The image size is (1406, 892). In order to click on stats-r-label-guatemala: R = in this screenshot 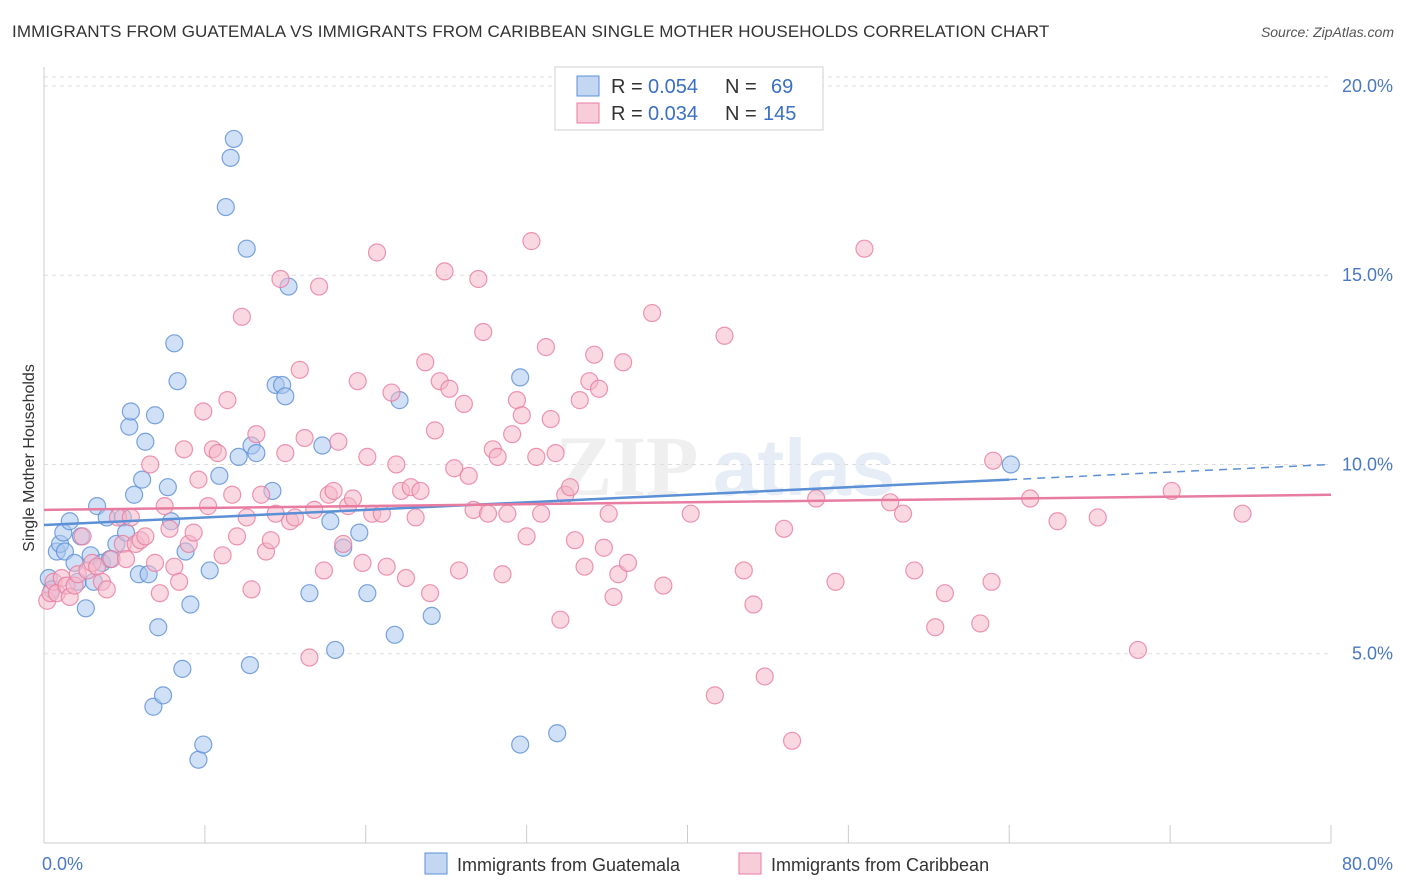, I will do `click(627, 87)`.